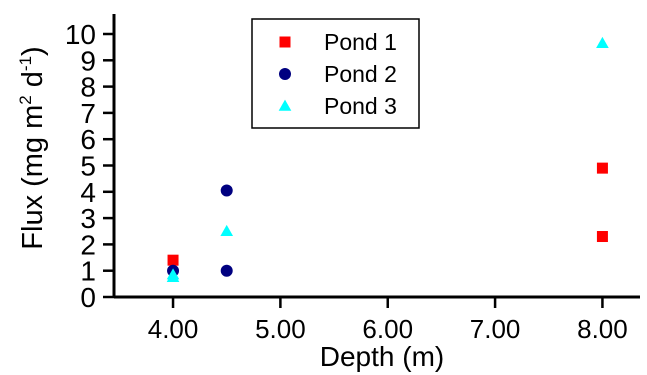 This screenshot has height=375, width=647. I want to click on y-tick-label: 9, so click(88, 60).